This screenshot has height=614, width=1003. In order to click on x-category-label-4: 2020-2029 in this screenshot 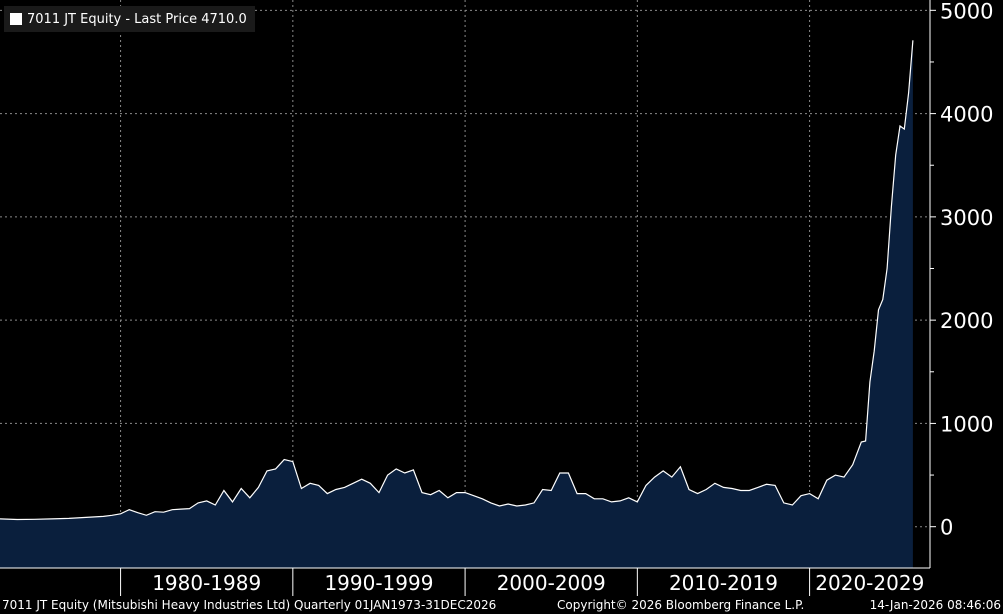, I will do `click(869, 583)`.